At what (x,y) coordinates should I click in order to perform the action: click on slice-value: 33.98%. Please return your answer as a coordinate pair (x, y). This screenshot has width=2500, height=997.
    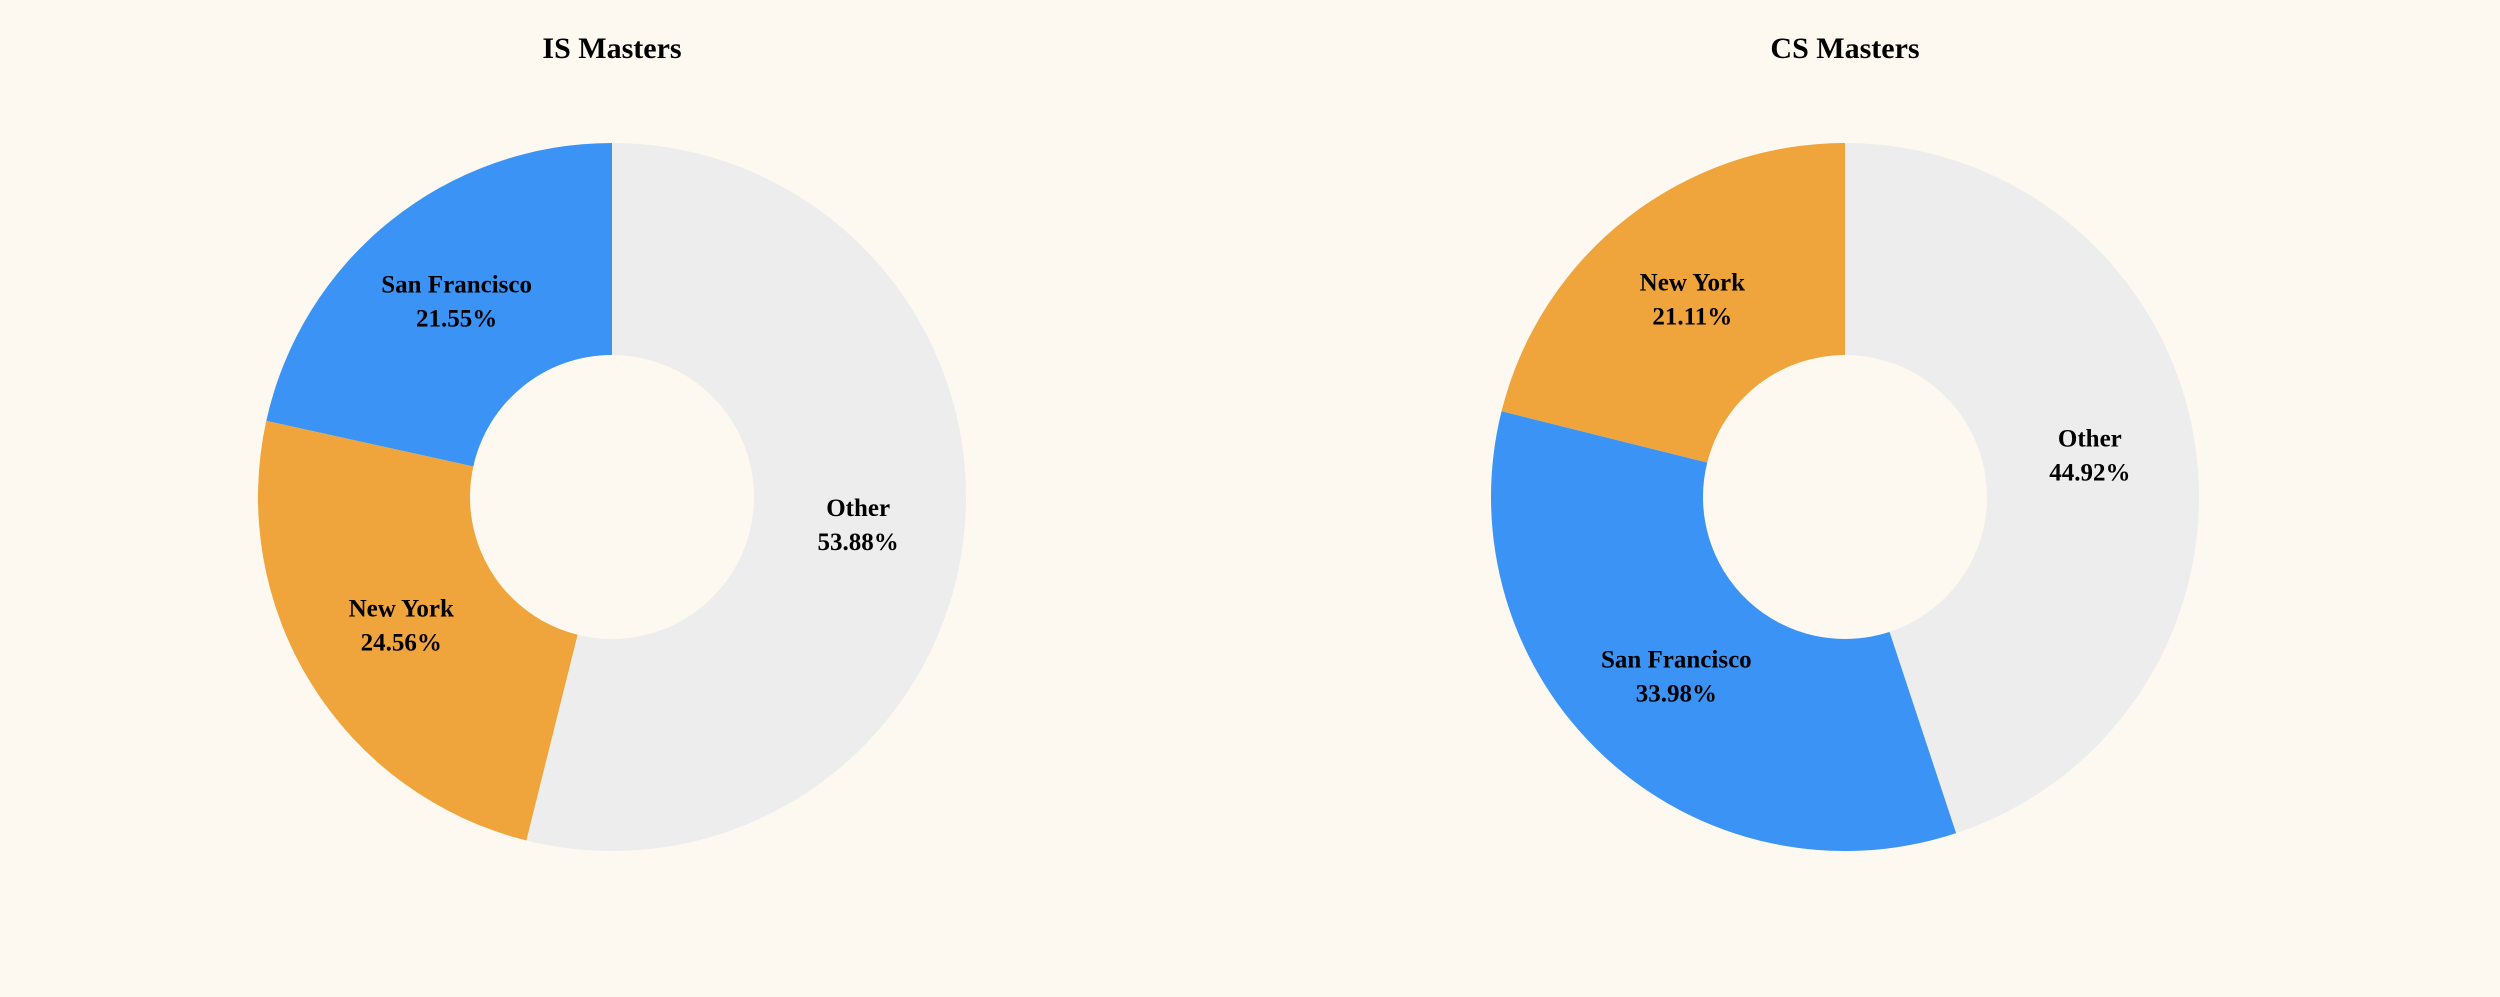
    Looking at the image, I should click on (1676, 694).